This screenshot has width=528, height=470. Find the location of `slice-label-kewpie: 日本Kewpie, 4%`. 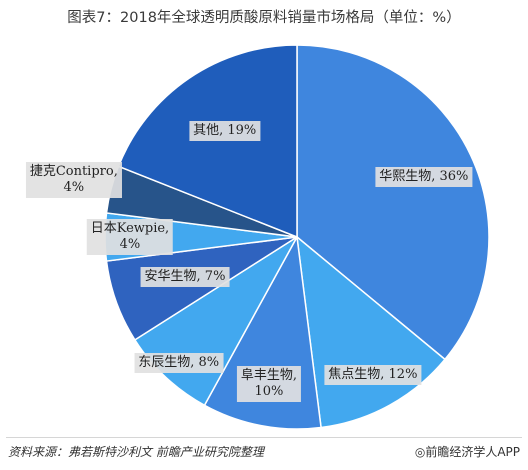

slice-label-kewpie: 日本Kewpie, 4% is located at coordinates (130, 237).